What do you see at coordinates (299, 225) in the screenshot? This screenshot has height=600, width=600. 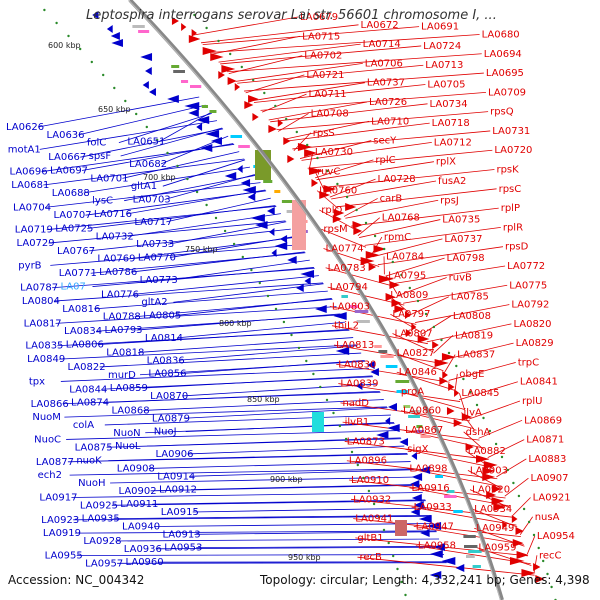 I see `feature-block` at bounding box center [299, 225].